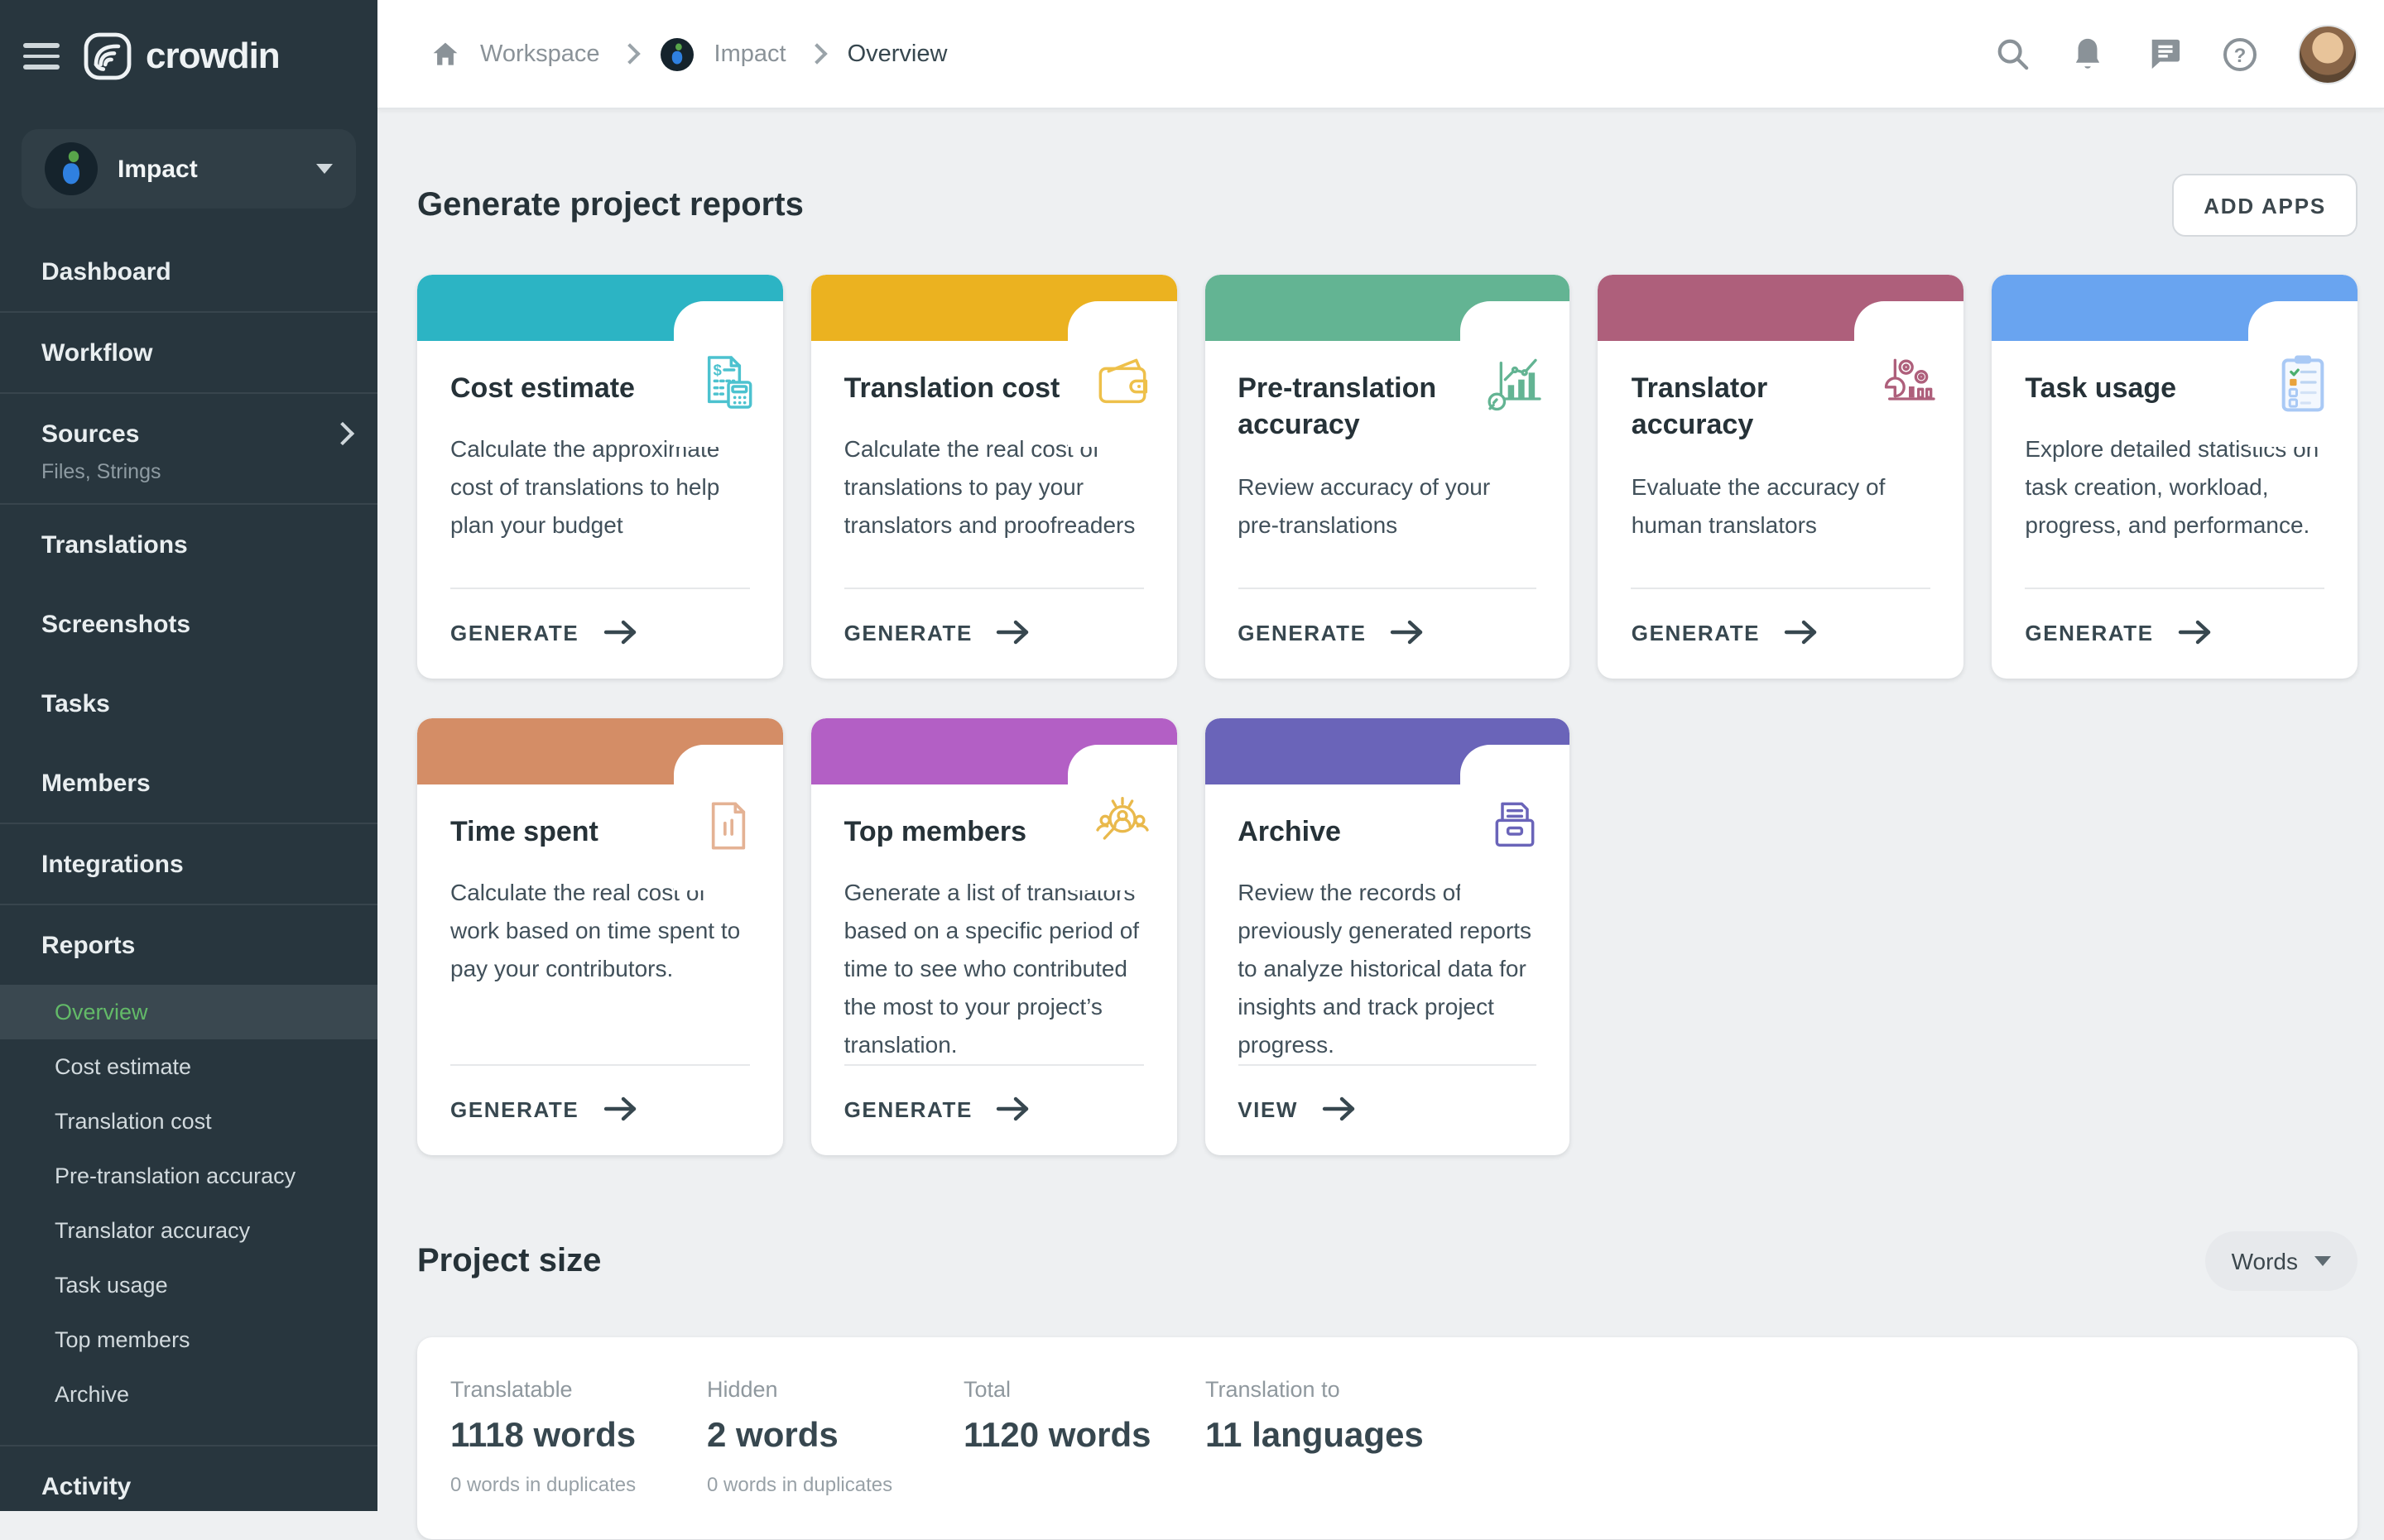  What do you see at coordinates (122, 1339) in the screenshot?
I see `sidebar-subitem-top-members: Top members` at bounding box center [122, 1339].